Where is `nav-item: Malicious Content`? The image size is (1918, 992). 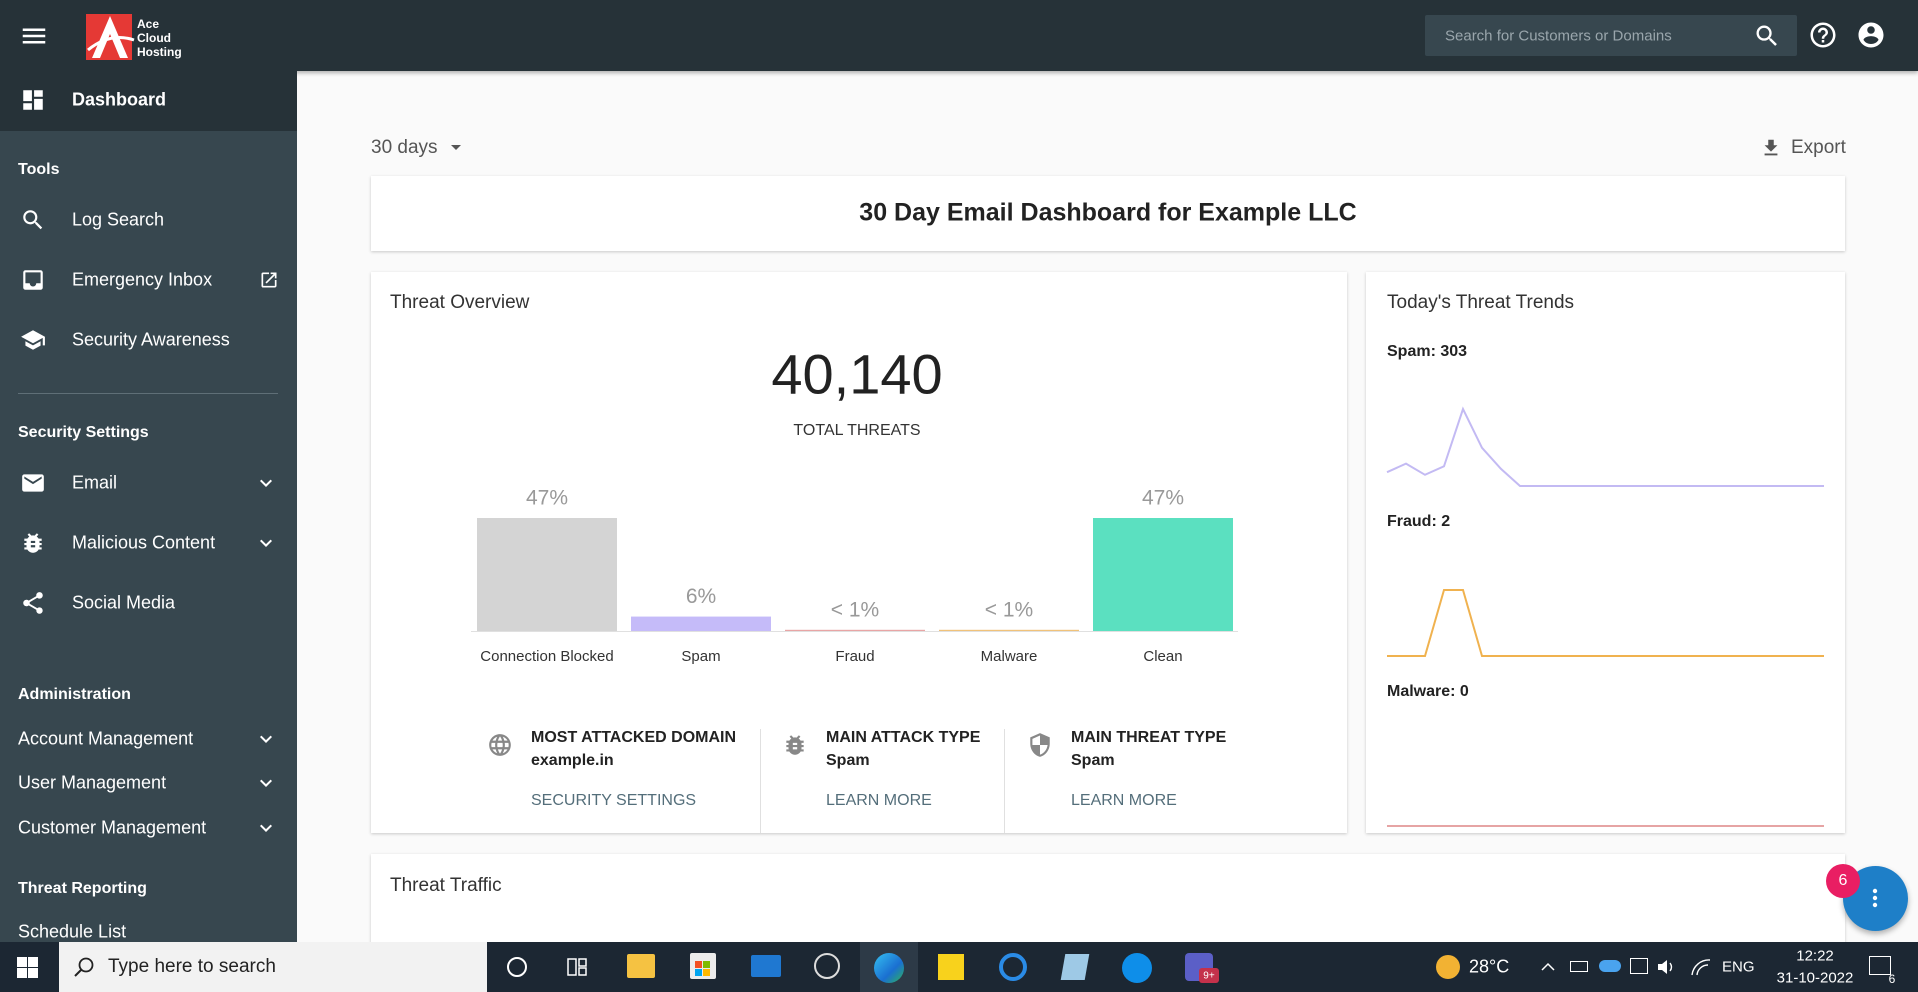
nav-item: Malicious Content is located at coordinates (144, 542).